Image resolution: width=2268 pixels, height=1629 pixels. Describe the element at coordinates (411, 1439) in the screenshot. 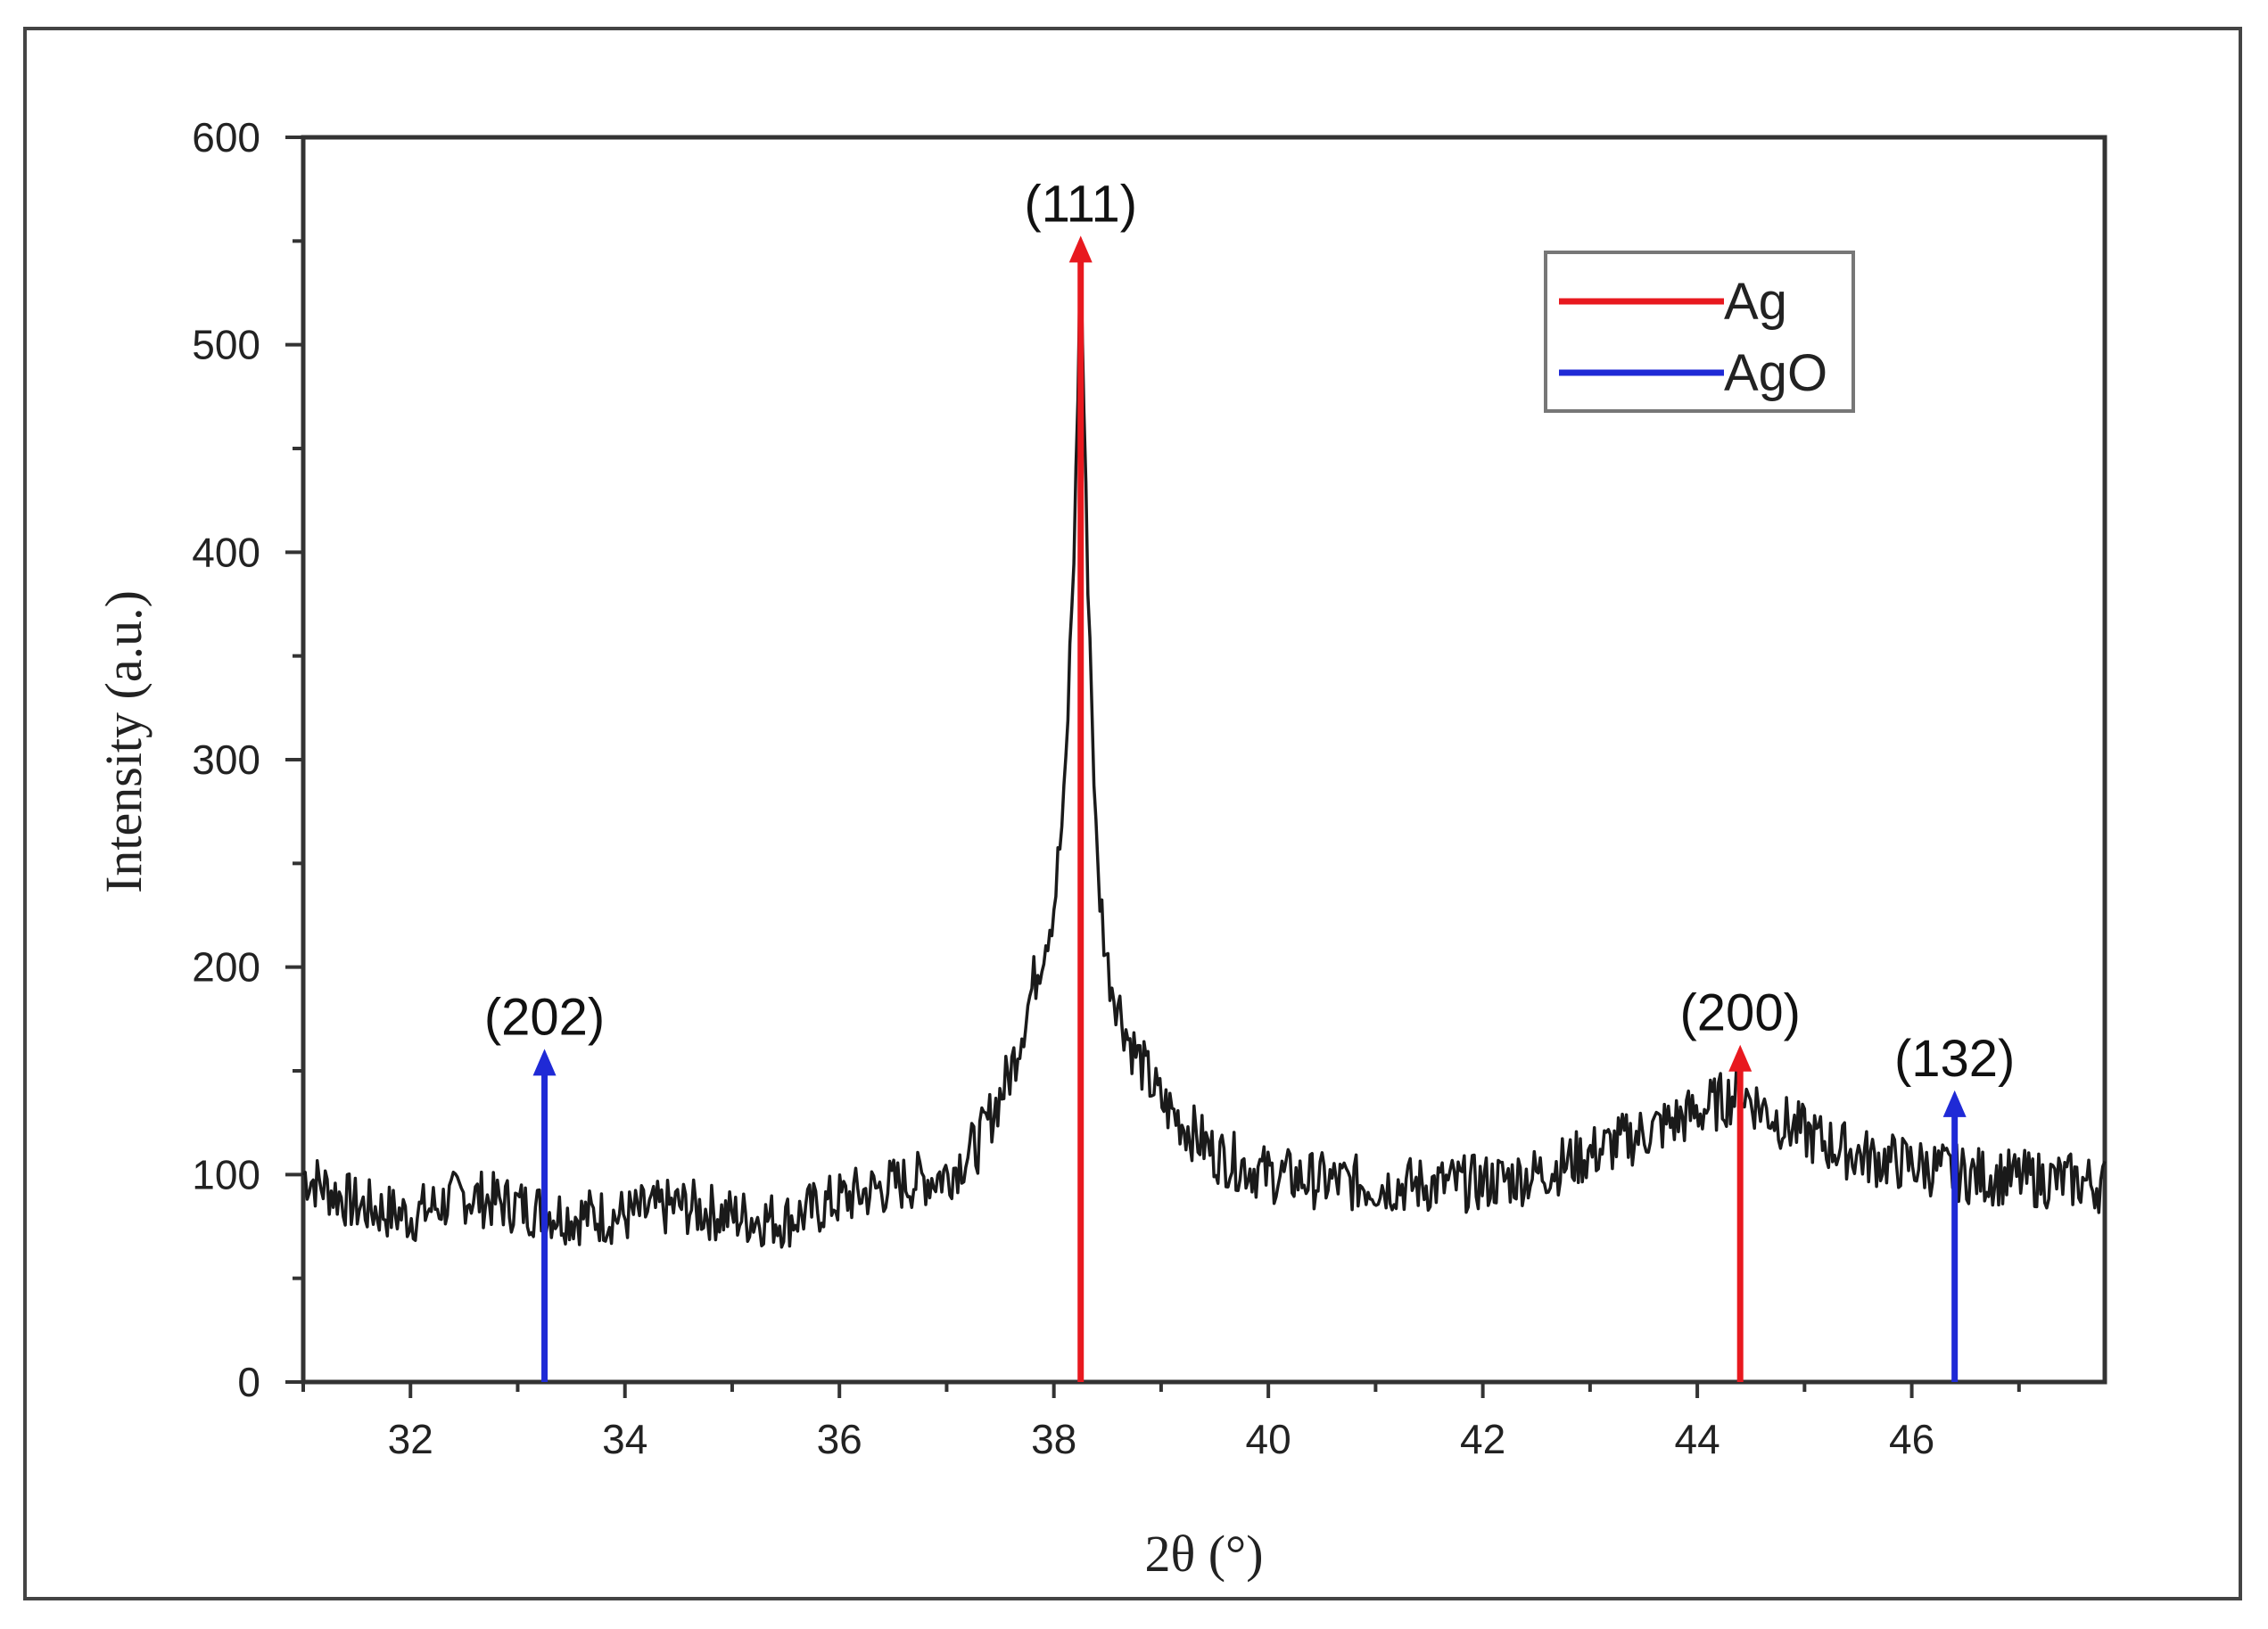

I see `x-tick-label: 32` at that location.